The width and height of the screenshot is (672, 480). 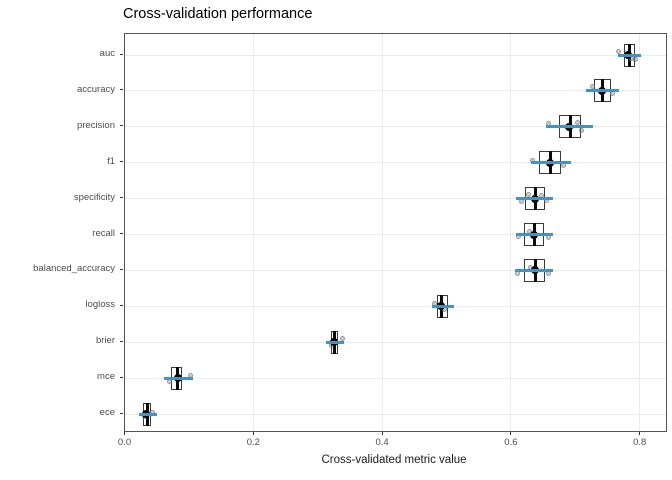 What do you see at coordinates (218, 14) in the screenshot?
I see `chart-title: Cross-validation performance` at bounding box center [218, 14].